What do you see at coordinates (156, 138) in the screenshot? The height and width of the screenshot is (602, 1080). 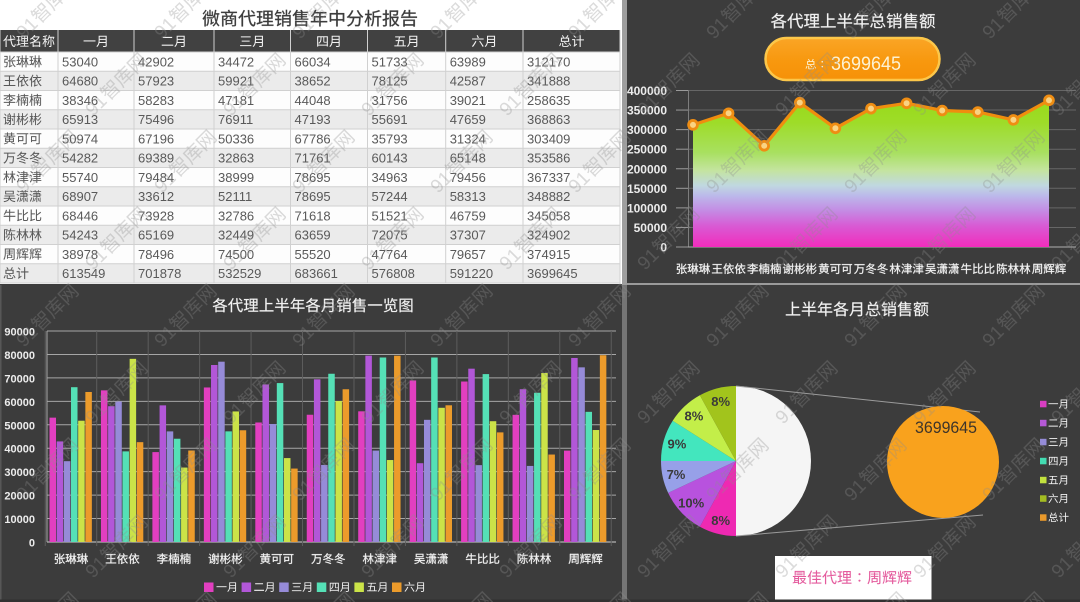 I see `svg-text: 67196` at bounding box center [156, 138].